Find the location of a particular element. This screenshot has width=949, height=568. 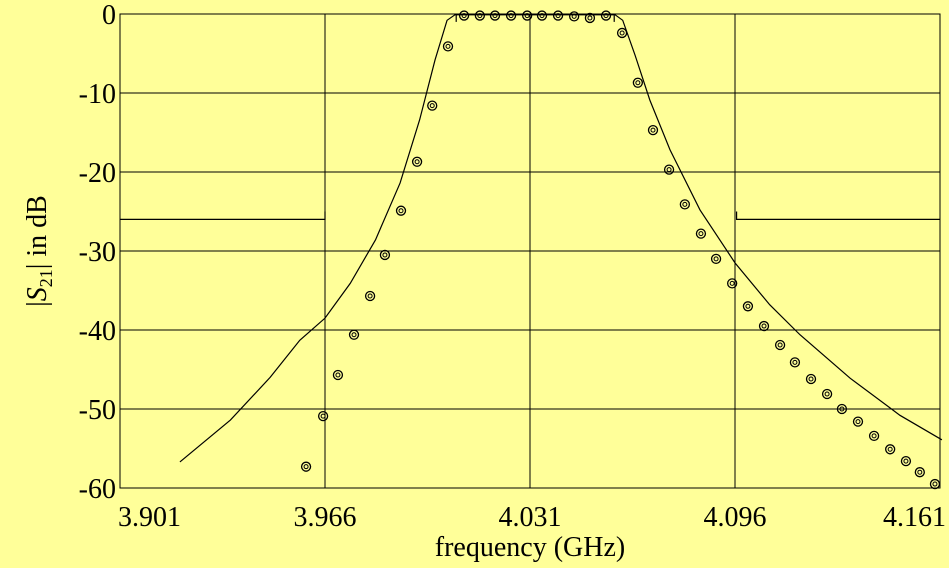

x-tick-label: 4.031 is located at coordinates (530, 517).